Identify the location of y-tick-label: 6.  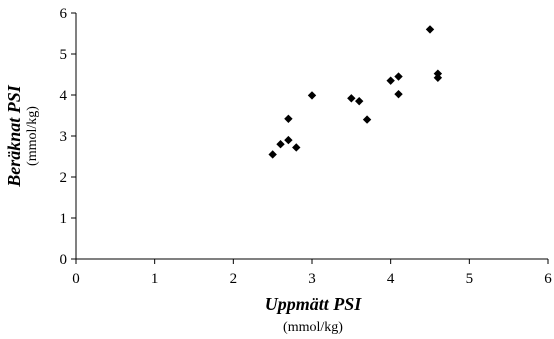
(64, 14).